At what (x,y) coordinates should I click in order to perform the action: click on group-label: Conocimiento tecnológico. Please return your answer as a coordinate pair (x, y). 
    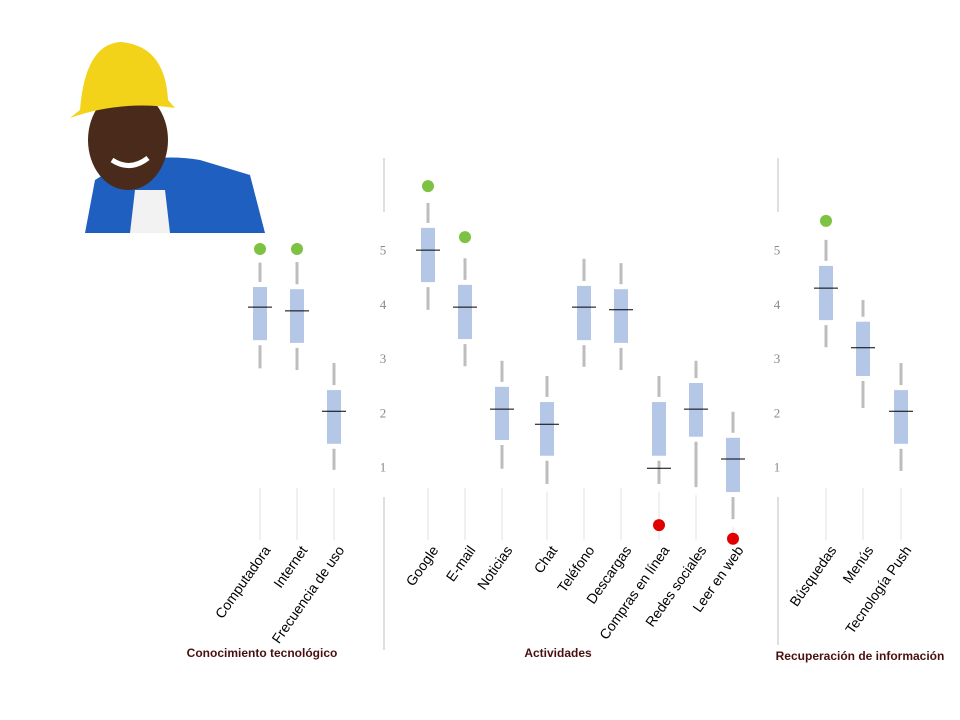
    Looking at the image, I should click on (262, 653).